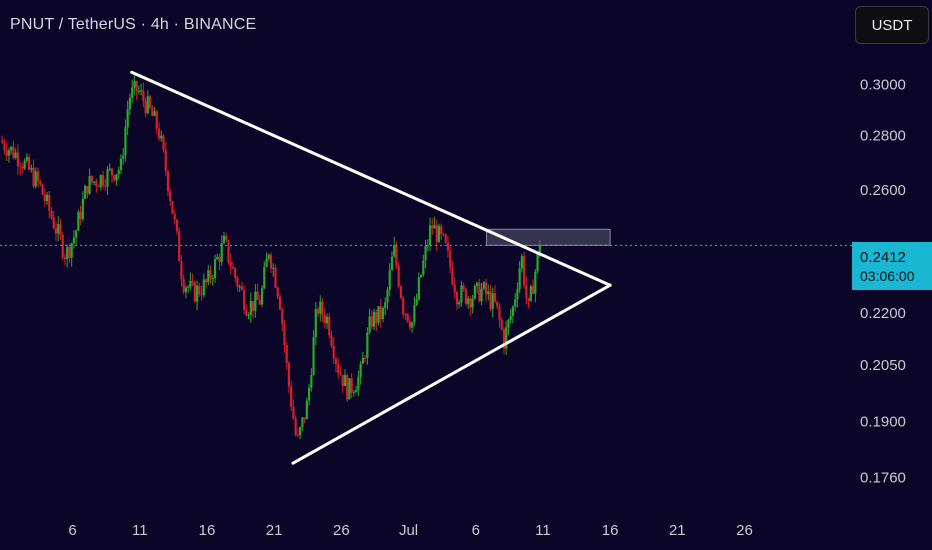  What do you see at coordinates (883, 84) in the screenshot?
I see `y-tick-label: 0.3000` at bounding box center [883, 84].